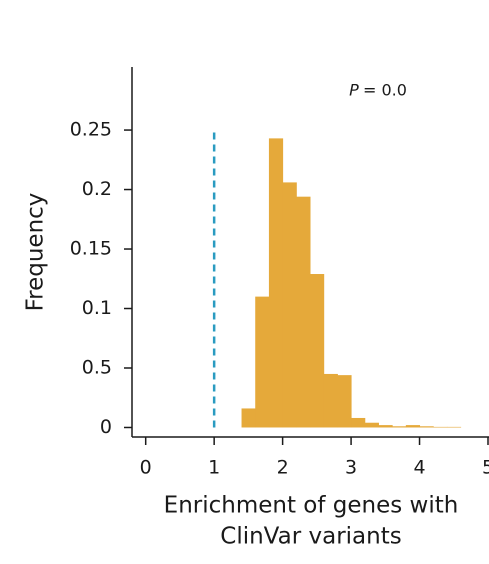 This screenshot has width=489, height=564. I want to click on y-tick-label: 0.1, so click(97, 308).